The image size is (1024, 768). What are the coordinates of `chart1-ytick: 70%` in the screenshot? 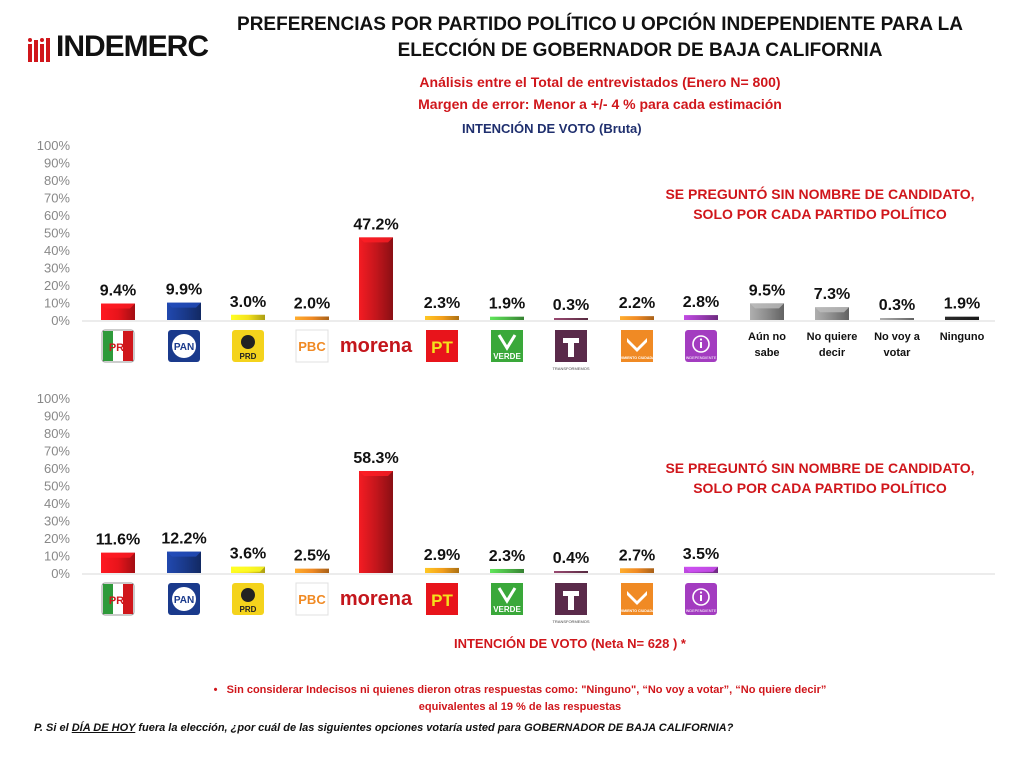 It's located at (57, 198).